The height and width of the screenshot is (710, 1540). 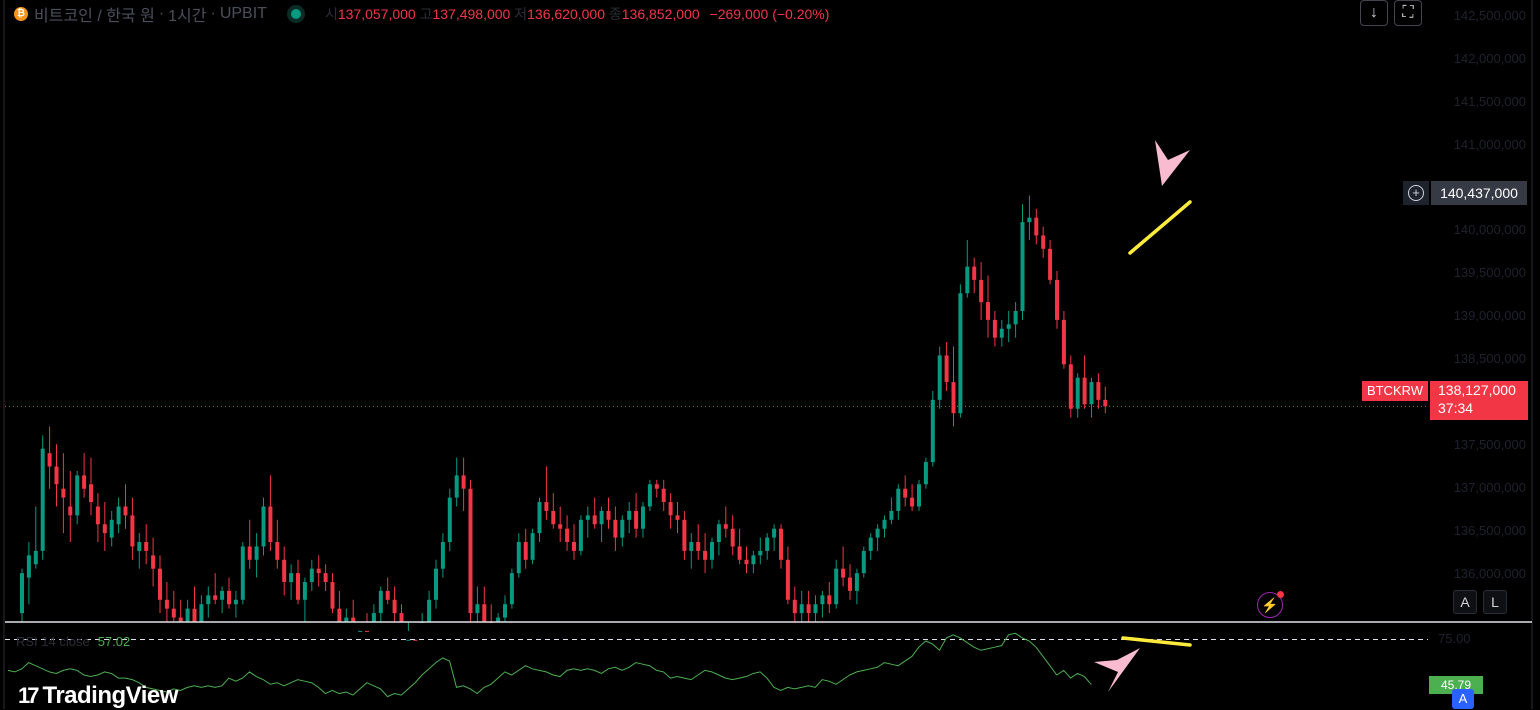 What do you see at coordinates (1465, 602) in the screenshot?
I see `auto-scale-button: A` at bounding box center [1465, 602].